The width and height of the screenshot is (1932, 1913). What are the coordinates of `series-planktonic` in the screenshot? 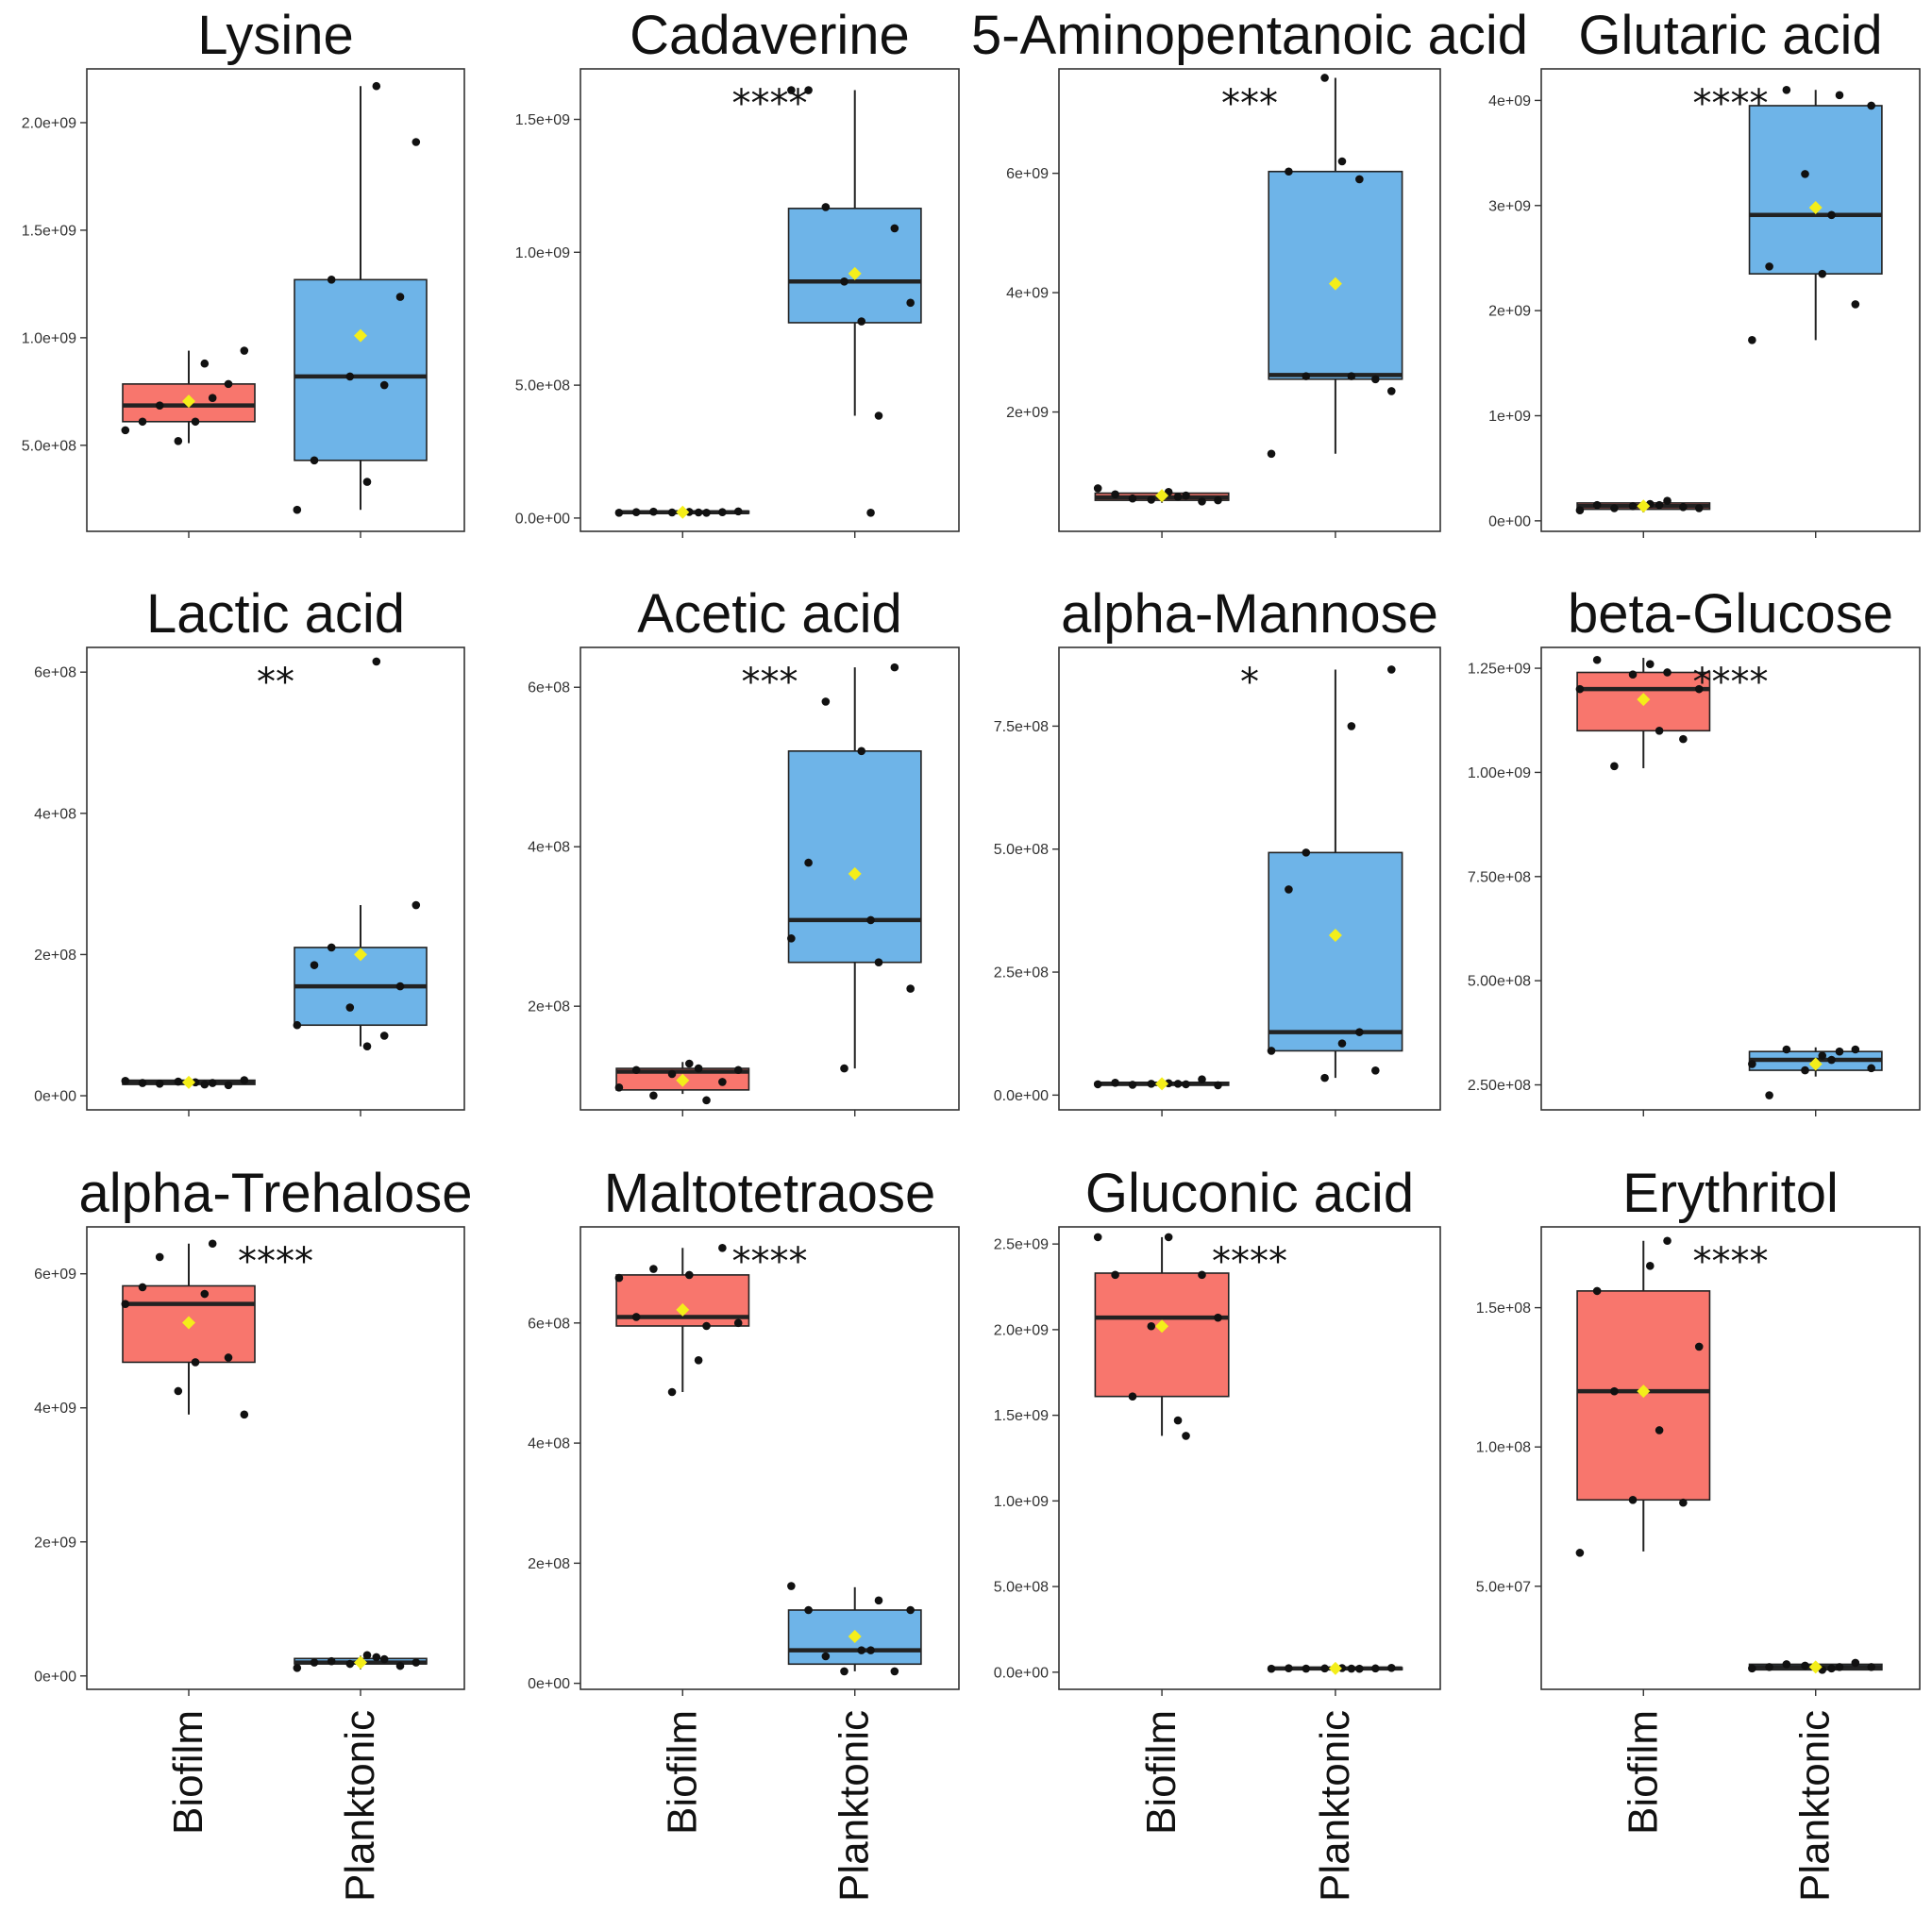 It's located at (1815, 311).